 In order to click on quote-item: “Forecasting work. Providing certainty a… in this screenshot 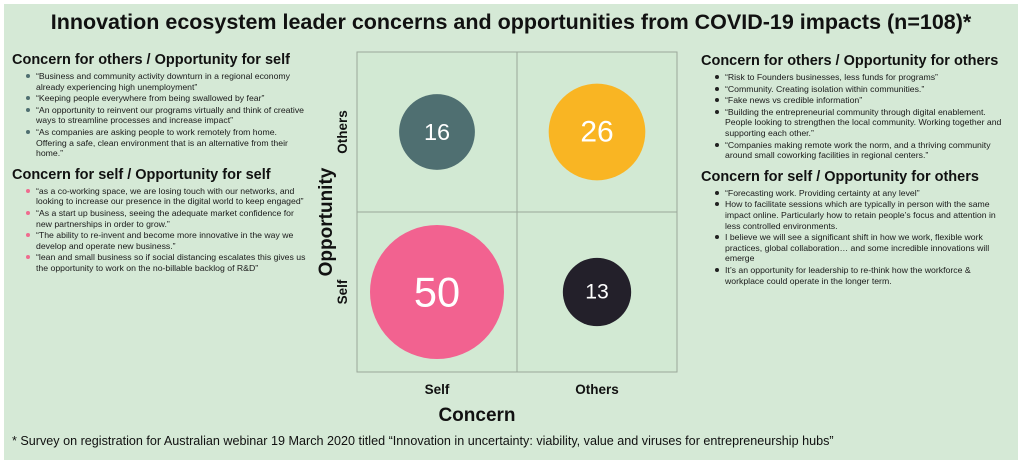, I will do `click(853, 193)`.